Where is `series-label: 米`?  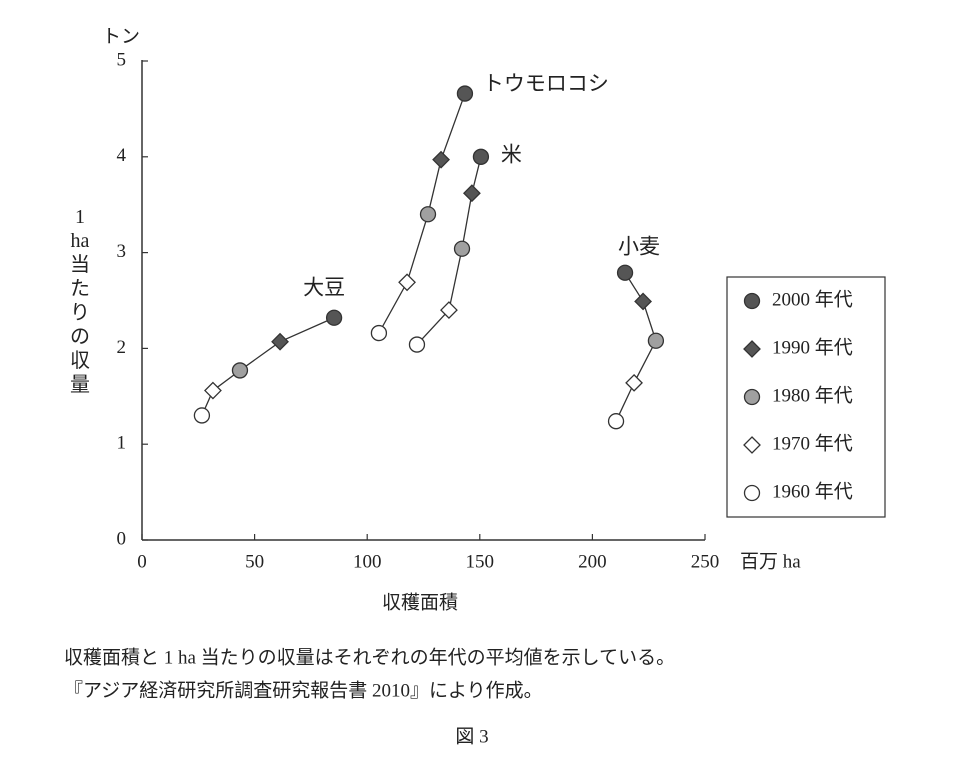
series-label: 米 is located at coordinates (511, 155).